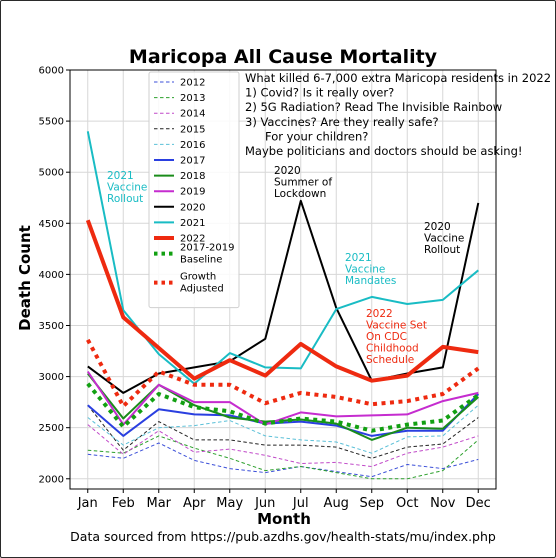  Describe the element at coordinates (478, 503) in the screenshot. I see `x-tick-label: Dec` at that location.